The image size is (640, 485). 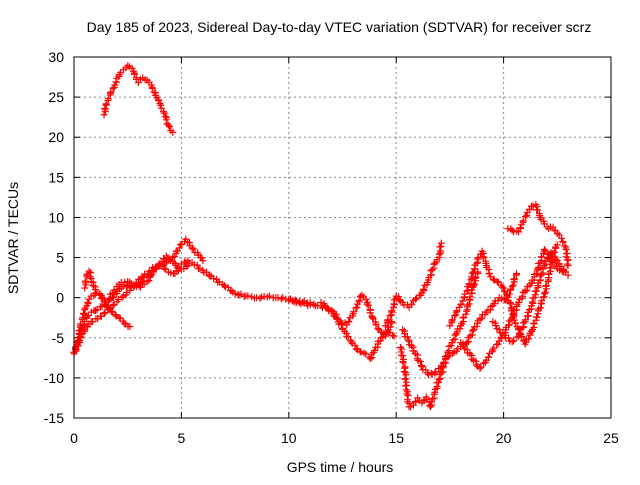 What do you see at coordinates (13, 238) in the screenshot?
I see `y-axis-label: SDTVAR / TECUs` at bounding box center [13, 238].